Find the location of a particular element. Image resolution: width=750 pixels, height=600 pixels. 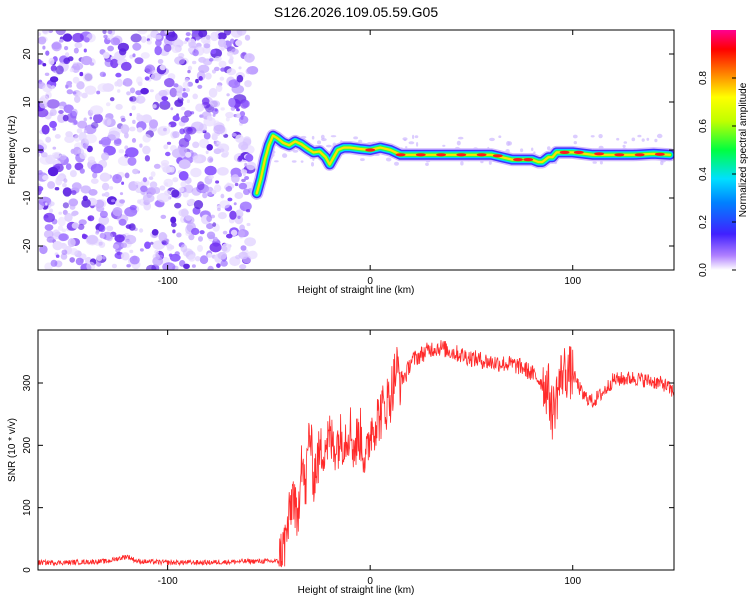

spectrogram-ytick-label: 20 is located at coordinates (27, 54).